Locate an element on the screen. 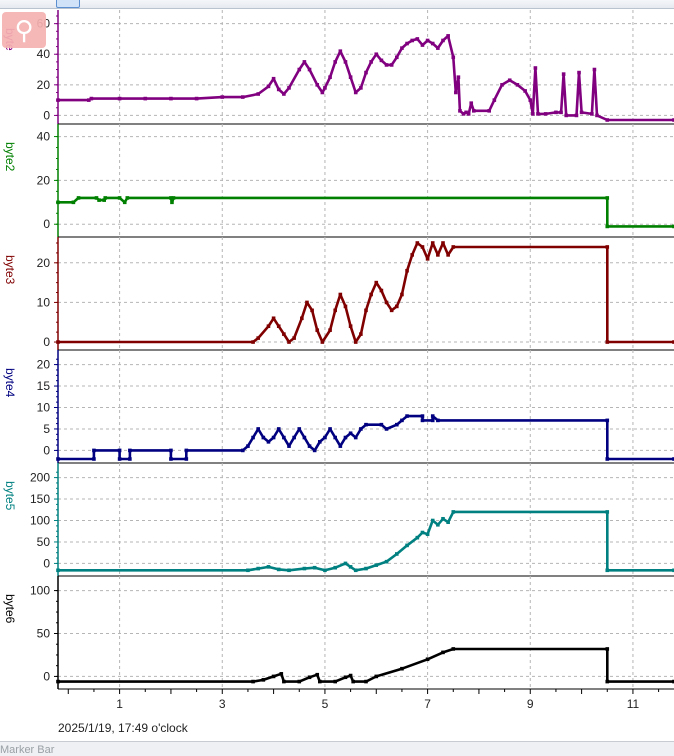 The image size is (674, 756). series-line-byte4 is located at coordinates (366, 437).